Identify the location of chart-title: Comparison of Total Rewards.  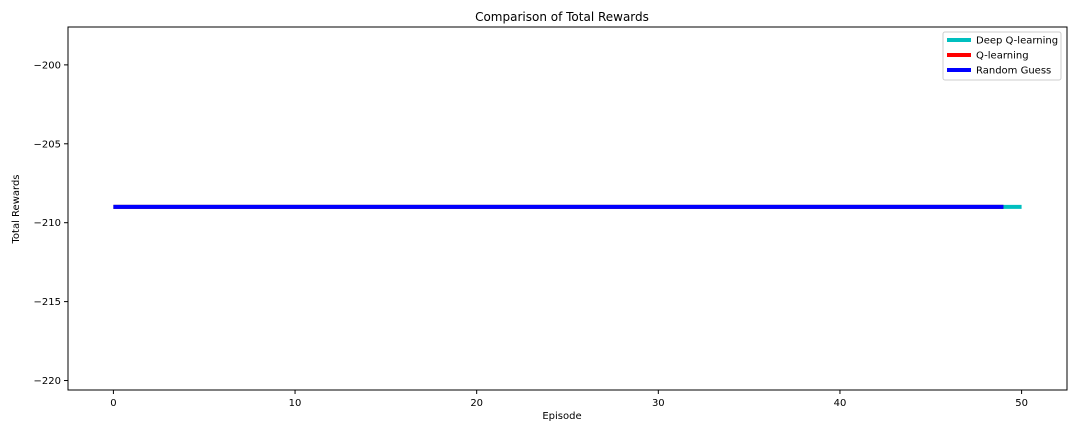
(562, 17).